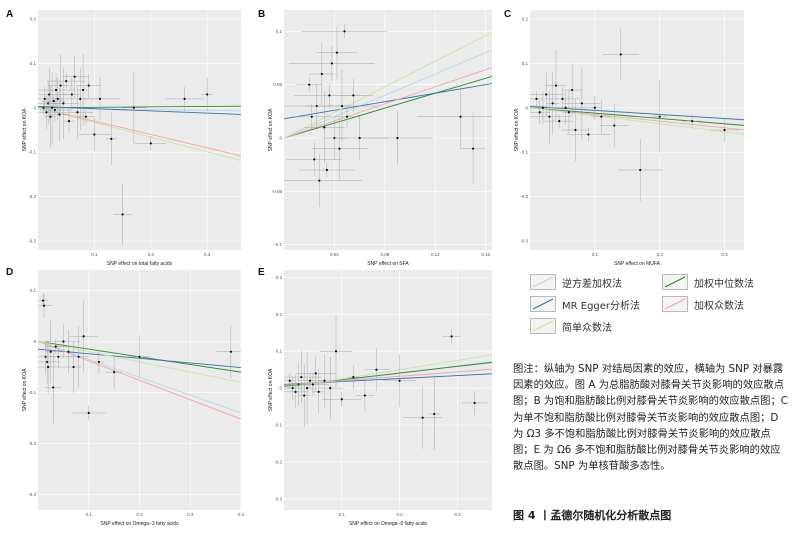  What do you see at coordinates (543, 282) in the screenshot?
I see `legend-line-ivw` at bounding box center [543, 282].